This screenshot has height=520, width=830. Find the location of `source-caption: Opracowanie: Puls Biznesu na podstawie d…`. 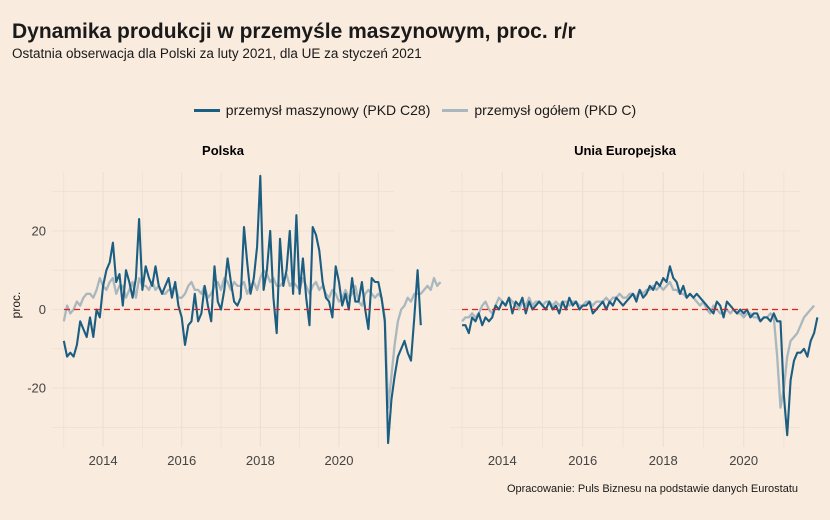

source-caption: Opracowanie: Puls Biznesu na podstawie d… is located at coordinates (652, 489).